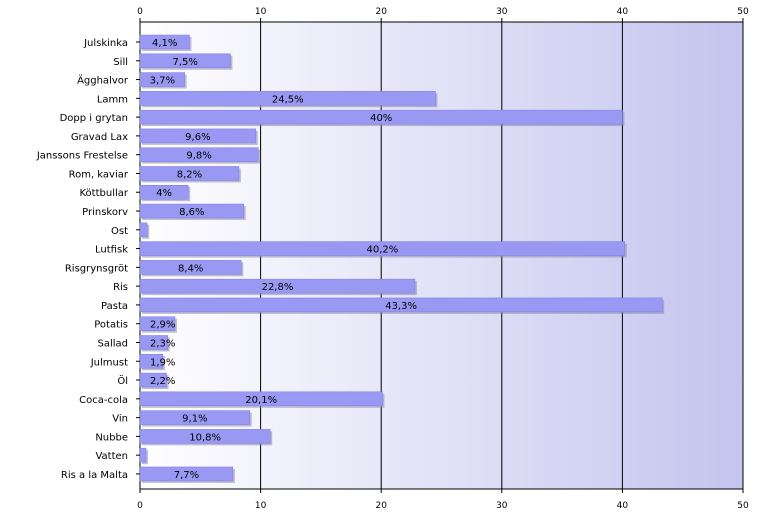  Describe the element at coordinates (120, 419) in the screenshot. I see `category-label: Vin` at that location.